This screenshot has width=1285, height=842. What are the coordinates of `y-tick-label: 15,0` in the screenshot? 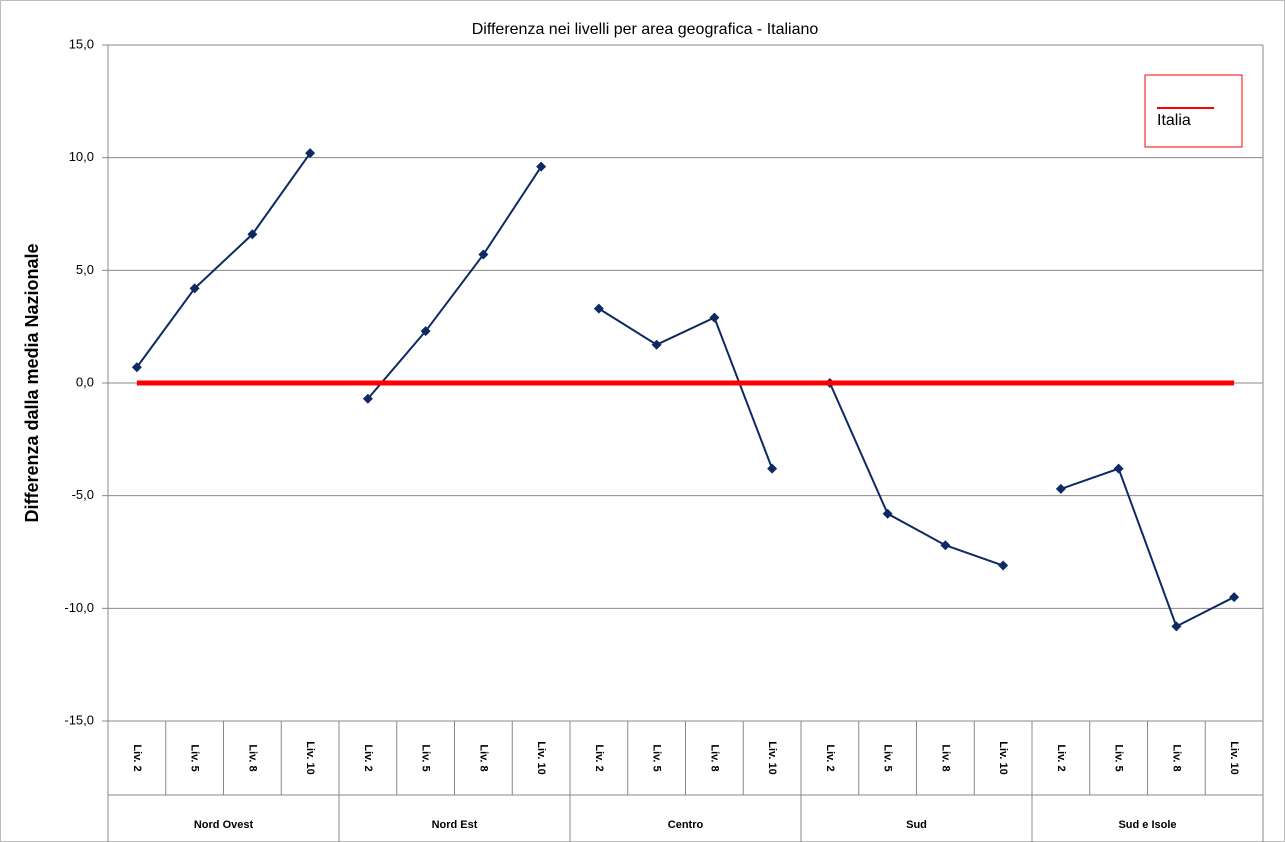 It's located at (81, 43).